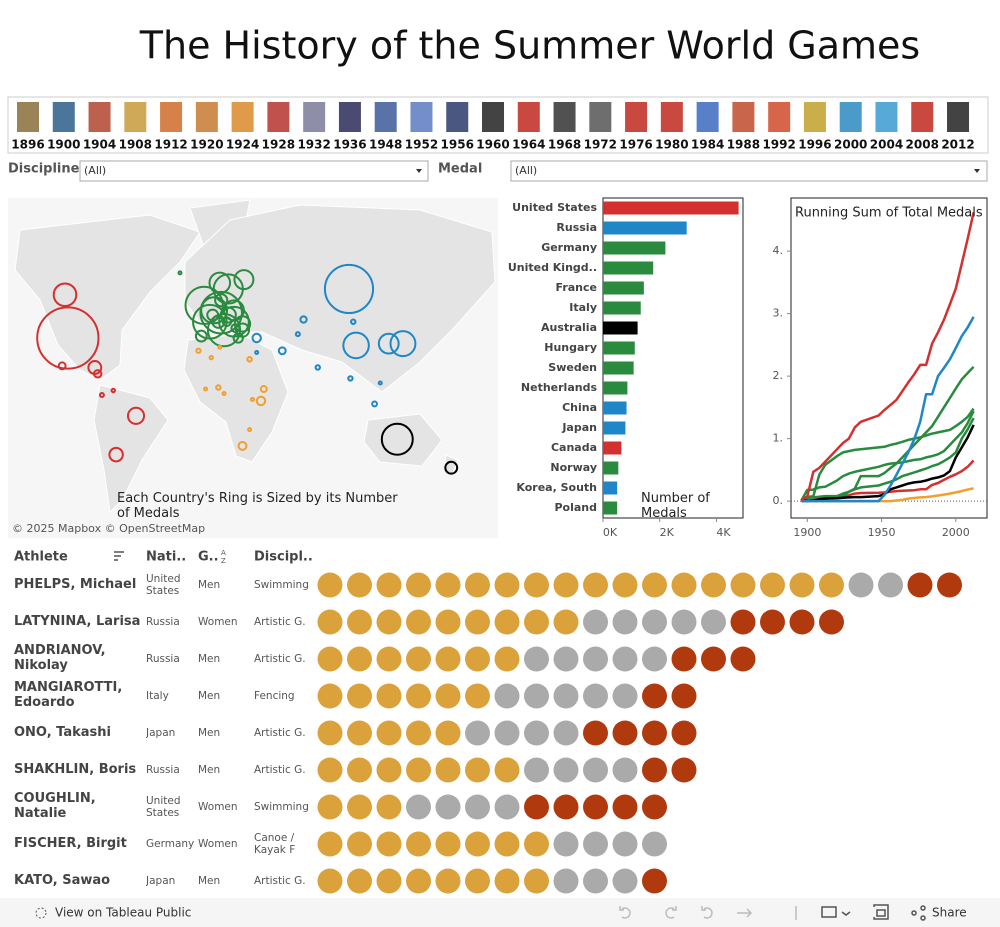 The image size is (1000, 927). I want to click on share-button: Share, so click(949, 913).